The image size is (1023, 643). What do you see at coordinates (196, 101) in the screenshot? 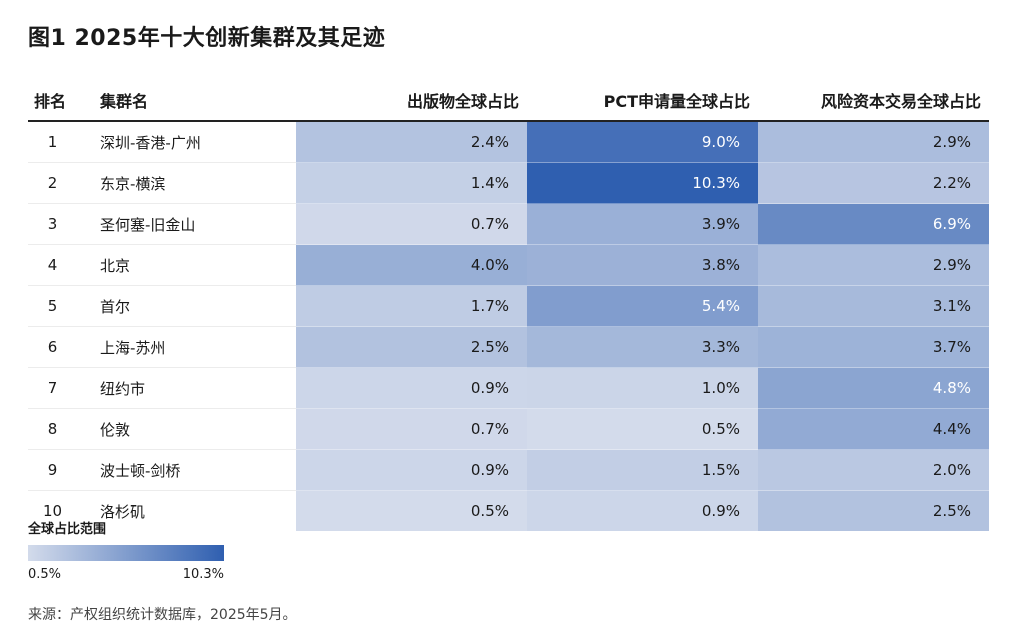
I see `header-cluster-name: 集群名` at bounding box center [196, 101].